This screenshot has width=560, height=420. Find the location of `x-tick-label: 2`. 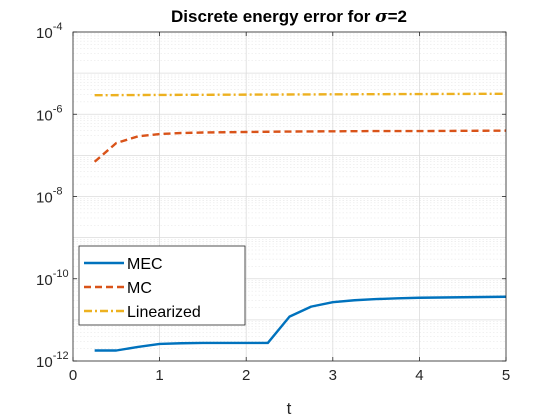

x-tick-label: 2 is located at coordinates (246, 375).